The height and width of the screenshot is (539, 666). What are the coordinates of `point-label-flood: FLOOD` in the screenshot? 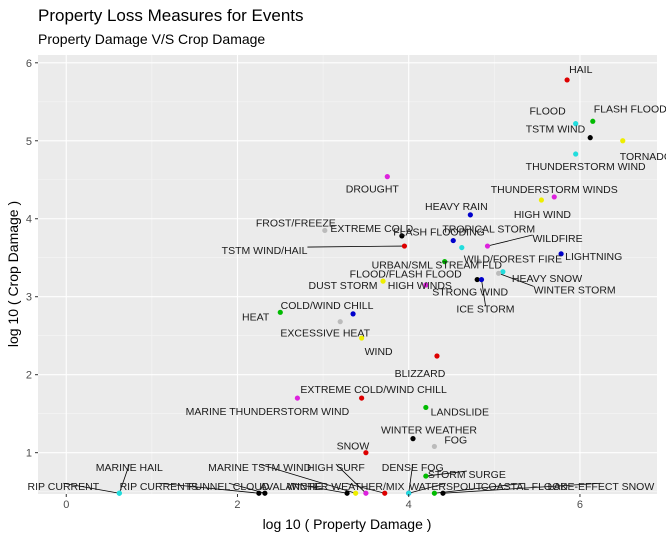 It's located at (547, 112).